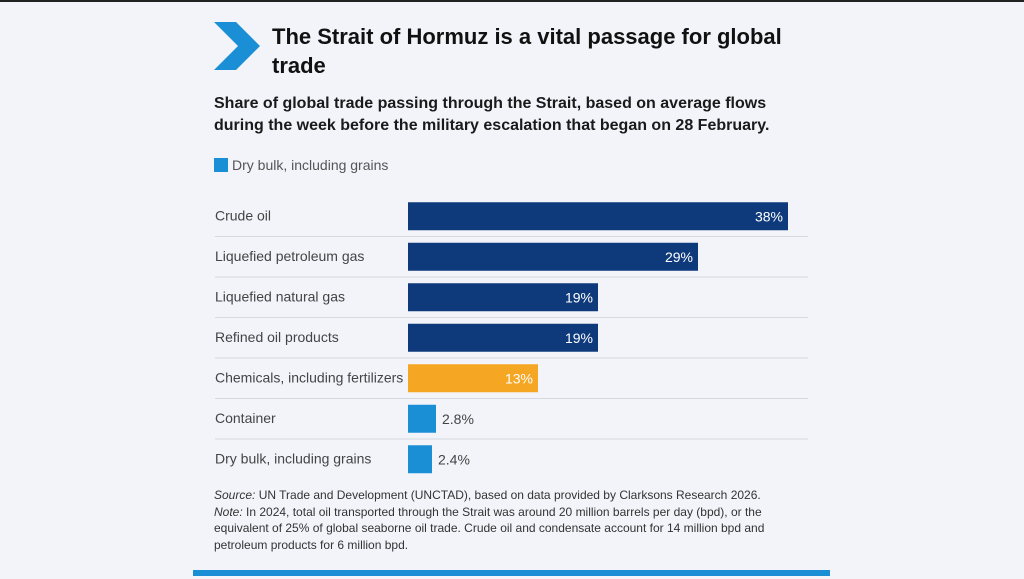 The width and height of the screenshot is (1024, 579). Describe the element at coordinates (310, 165) in the screenshot. I see `legend-label: Dry bulk, including grains` at that location.